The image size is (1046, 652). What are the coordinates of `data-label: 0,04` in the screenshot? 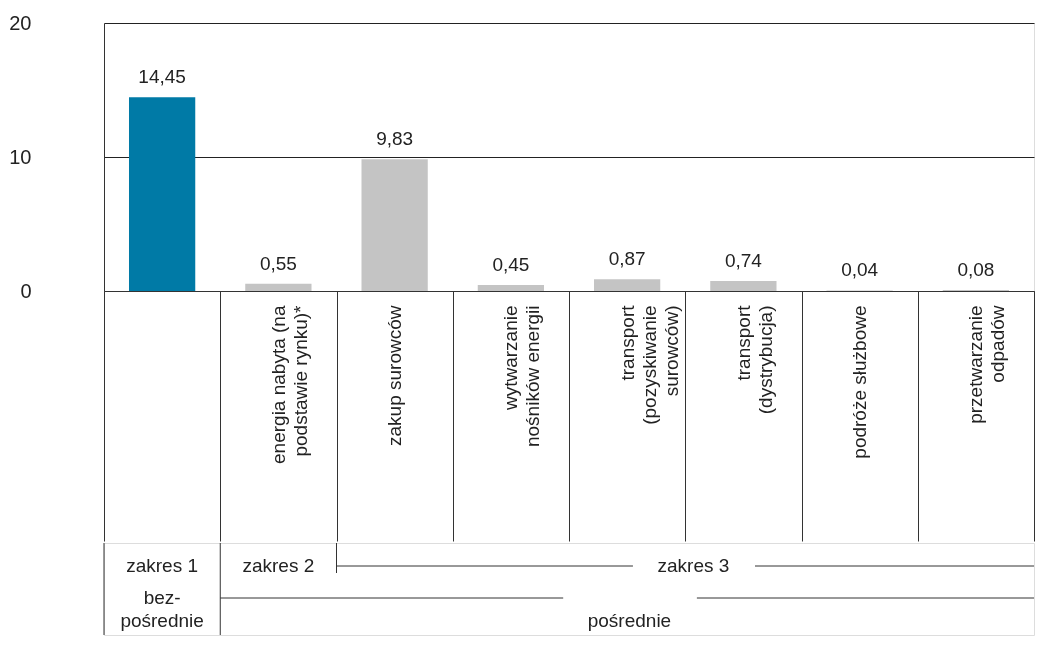 It's located at (860, 270).